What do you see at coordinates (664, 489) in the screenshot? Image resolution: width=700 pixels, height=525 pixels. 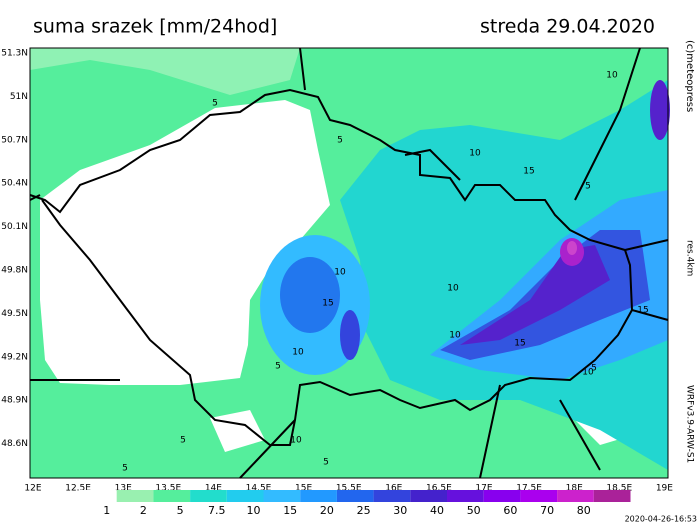 I see `lon-label: 19E` at bounding box center [664, 489].